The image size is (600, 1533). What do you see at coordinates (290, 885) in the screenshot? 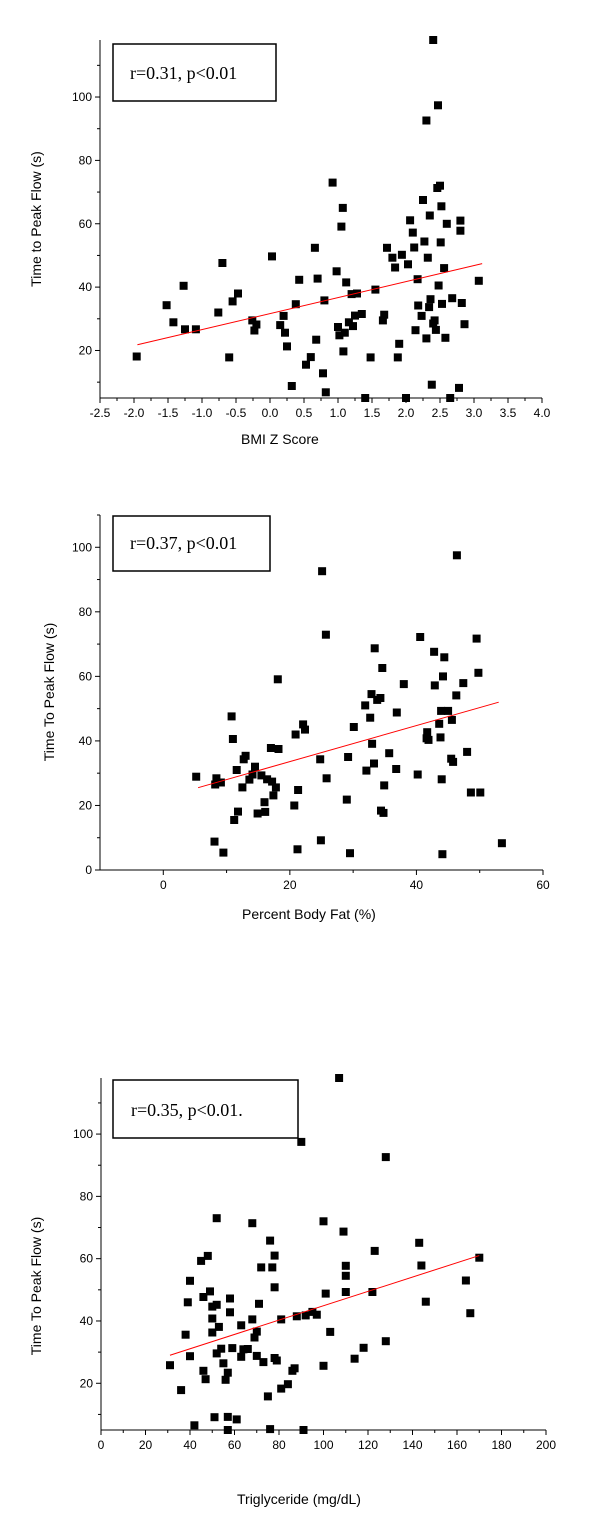
I see `x-tick-label: 20` at bounding box center [290, 885].